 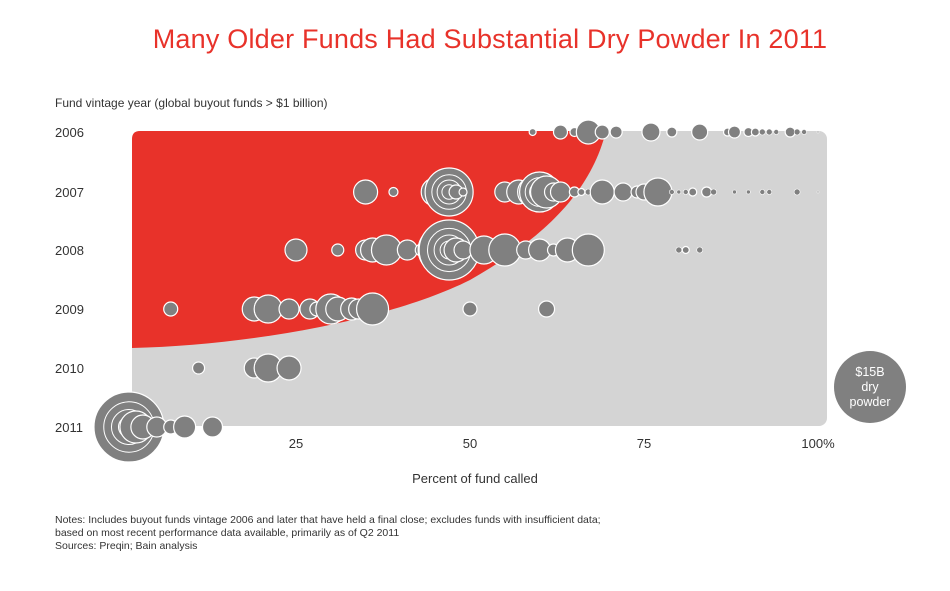 I want to click on y-tick-labels: 2006 2007 2008 2009 2010 2011, so click(x=69, y=280).